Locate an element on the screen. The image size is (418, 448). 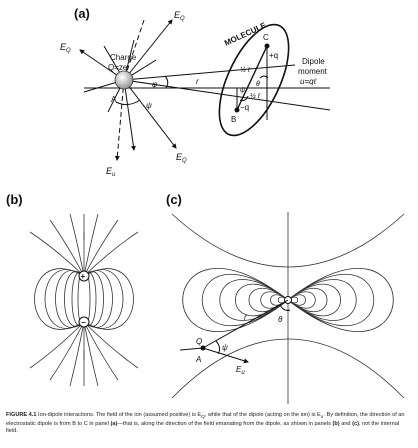
charge-q-dot is located at coordinates (203, 348).